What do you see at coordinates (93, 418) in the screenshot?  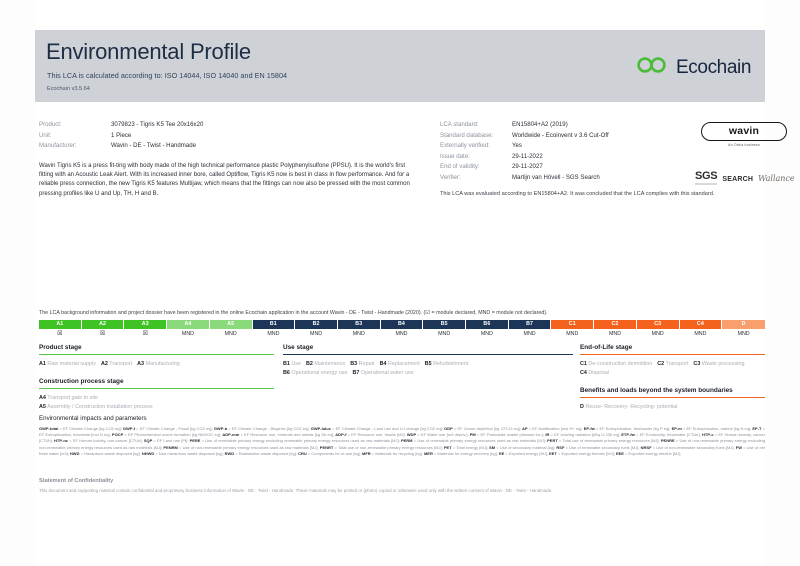 I see `impacts-title: Environmental impacts and parameters` at bounding box center [93, 418].